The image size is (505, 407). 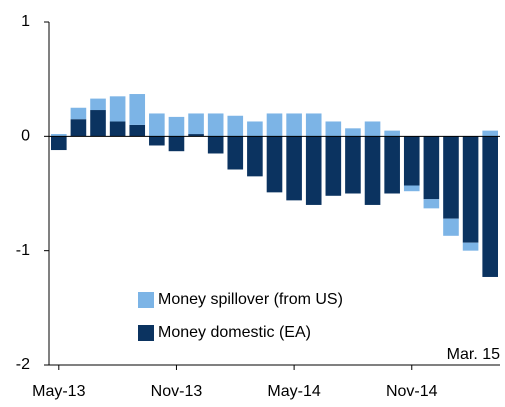 What do you see at coordinates (412, 391) in the screenshot?
I see `x-tick-label: Nov-14` at bounding box center [412, 391].